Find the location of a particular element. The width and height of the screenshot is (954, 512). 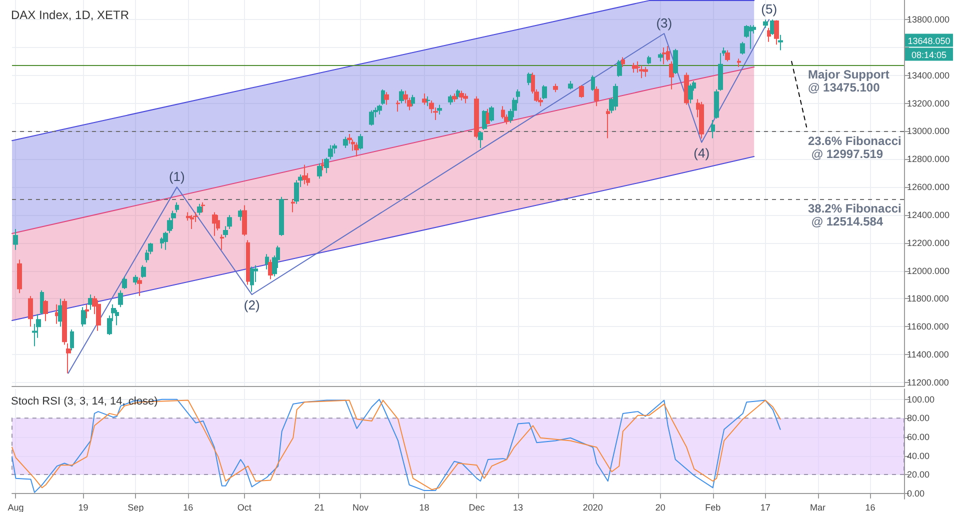

y-tick-label: 20.00 is located at coordinates (918, 475).